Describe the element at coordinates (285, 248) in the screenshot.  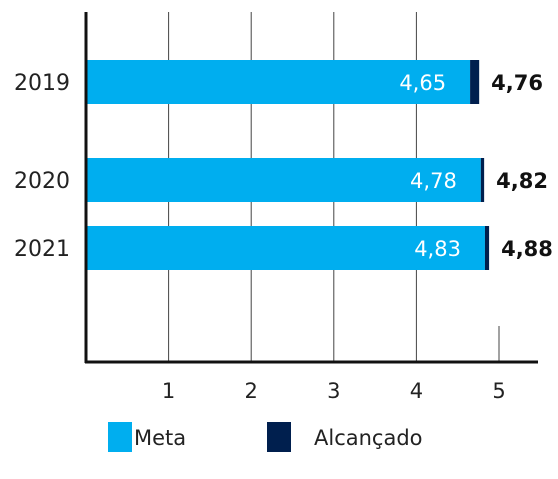
I see `bar-meta-2021` at that location.